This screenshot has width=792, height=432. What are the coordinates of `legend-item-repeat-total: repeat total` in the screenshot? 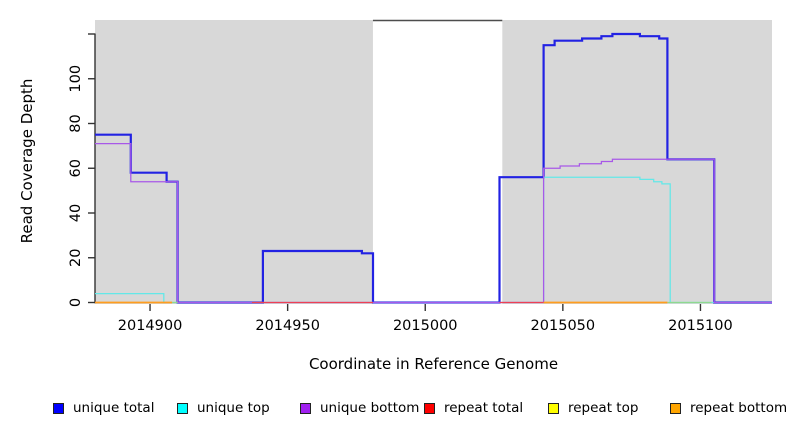 It's located at (473, 408).